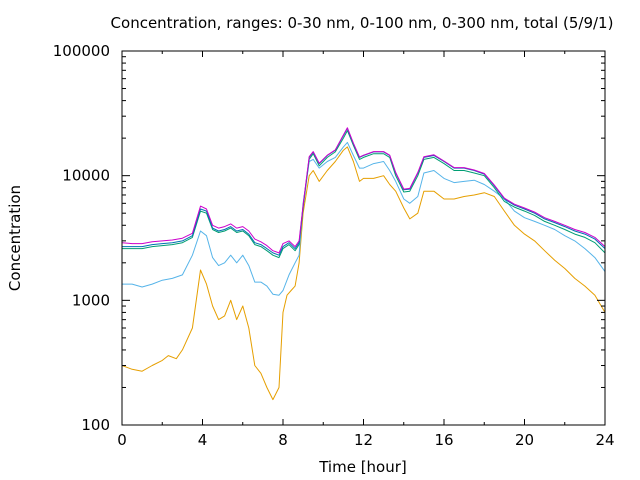 The image size is (640, 480). I want to click on x-tick-label: 12, so click(363, 440).